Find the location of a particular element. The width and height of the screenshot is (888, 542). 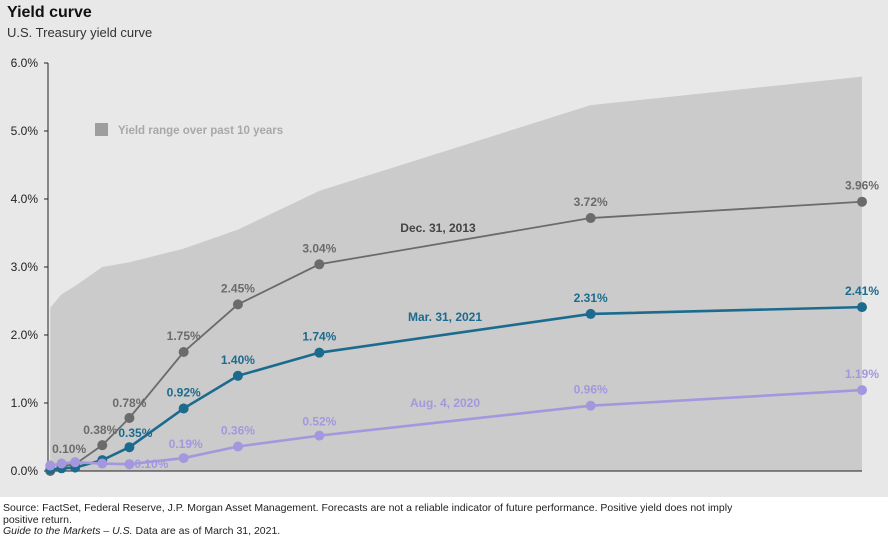

y-tick-label: 3.0% is located at coordinates (25, 267).